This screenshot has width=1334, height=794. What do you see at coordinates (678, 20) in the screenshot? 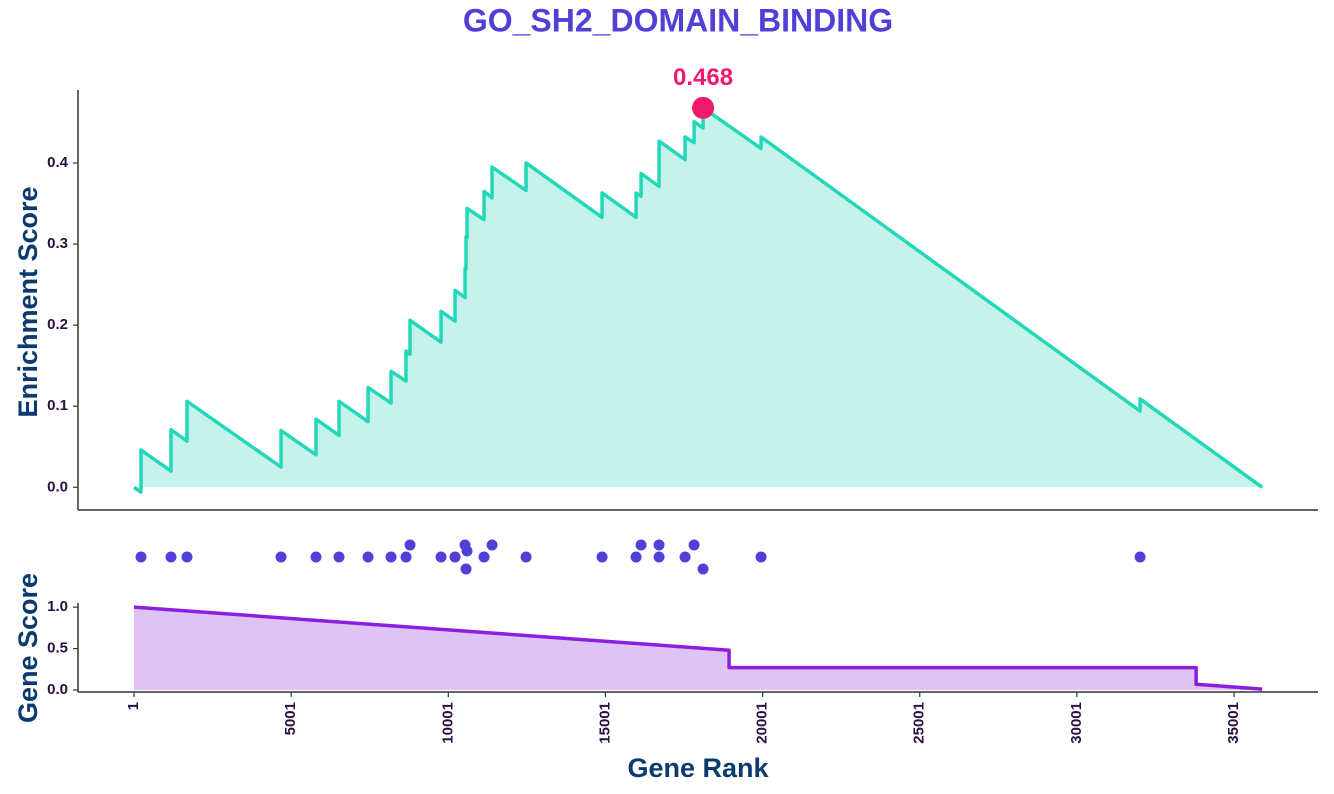
I see `chart-title: GO_SH2_DOMAIN_BINDING` at bounding box center [678, 20].